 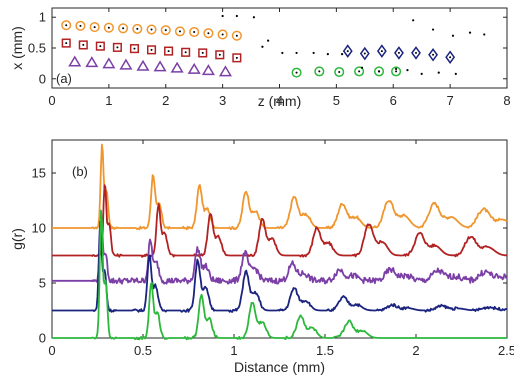 I want to click on x-tick-label: 7, so click(x=450, y=100).